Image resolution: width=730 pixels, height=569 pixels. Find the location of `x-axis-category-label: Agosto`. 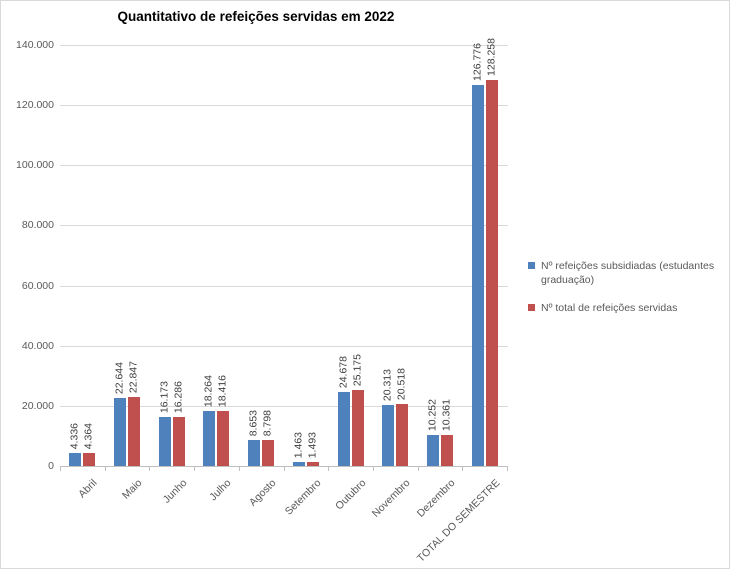

x-axis-category-label: Agosto is located at coordinates (262, 493).